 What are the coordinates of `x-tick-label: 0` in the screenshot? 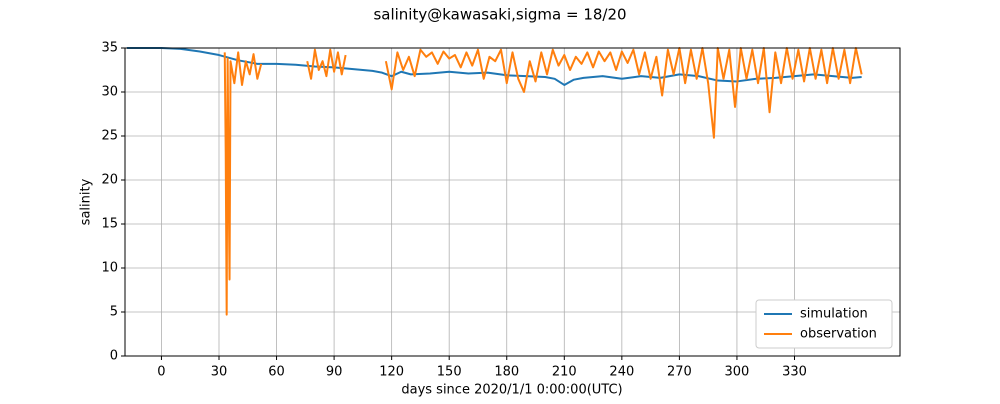 It's located at (161, 372).